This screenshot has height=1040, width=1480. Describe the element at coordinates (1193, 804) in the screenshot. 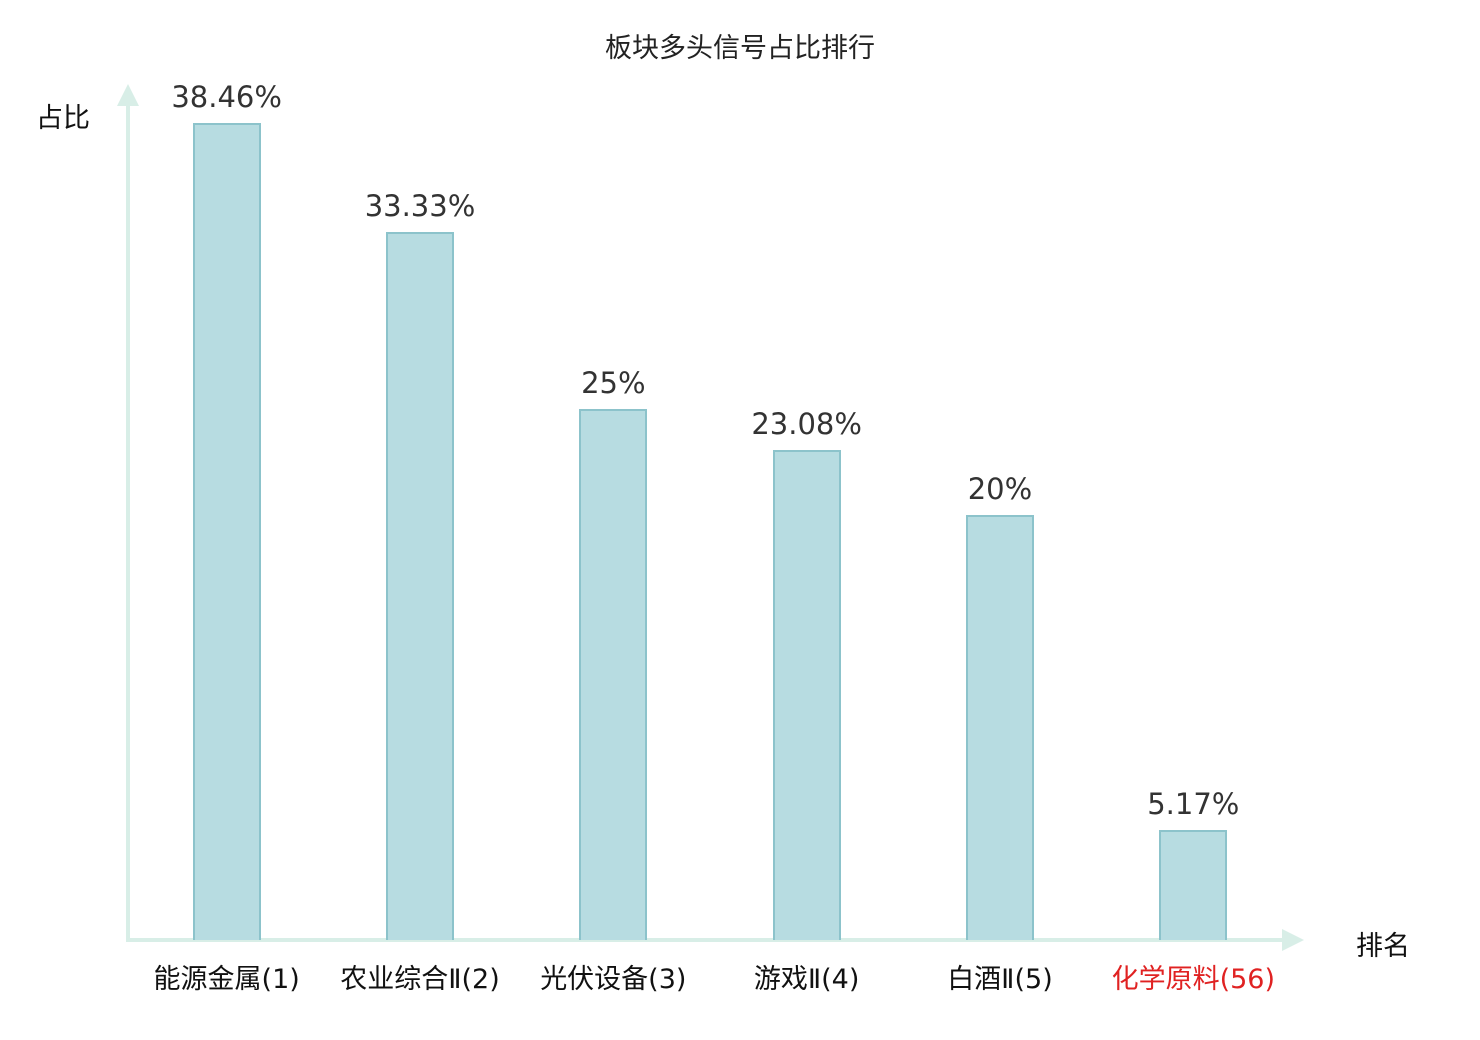

I see `bar-value-label: 5.17%` at that location.